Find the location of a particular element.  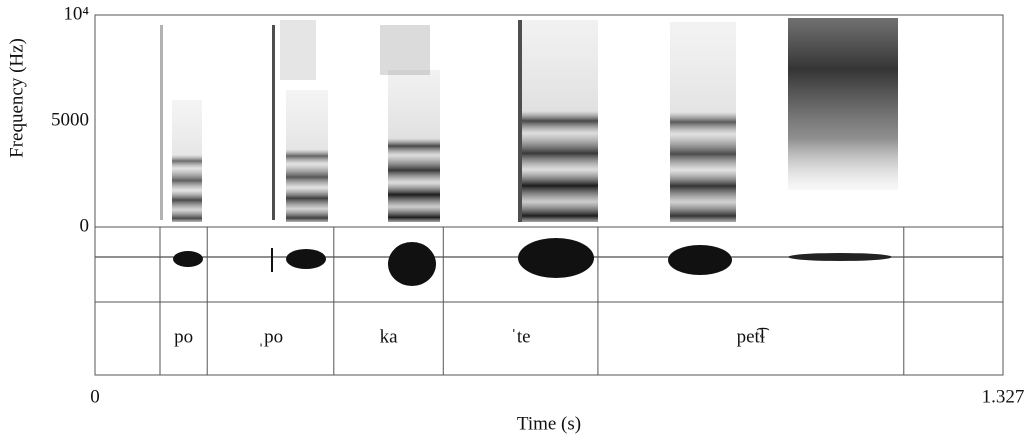

x-tick-label: 0 is located at coordinates (95, 396).